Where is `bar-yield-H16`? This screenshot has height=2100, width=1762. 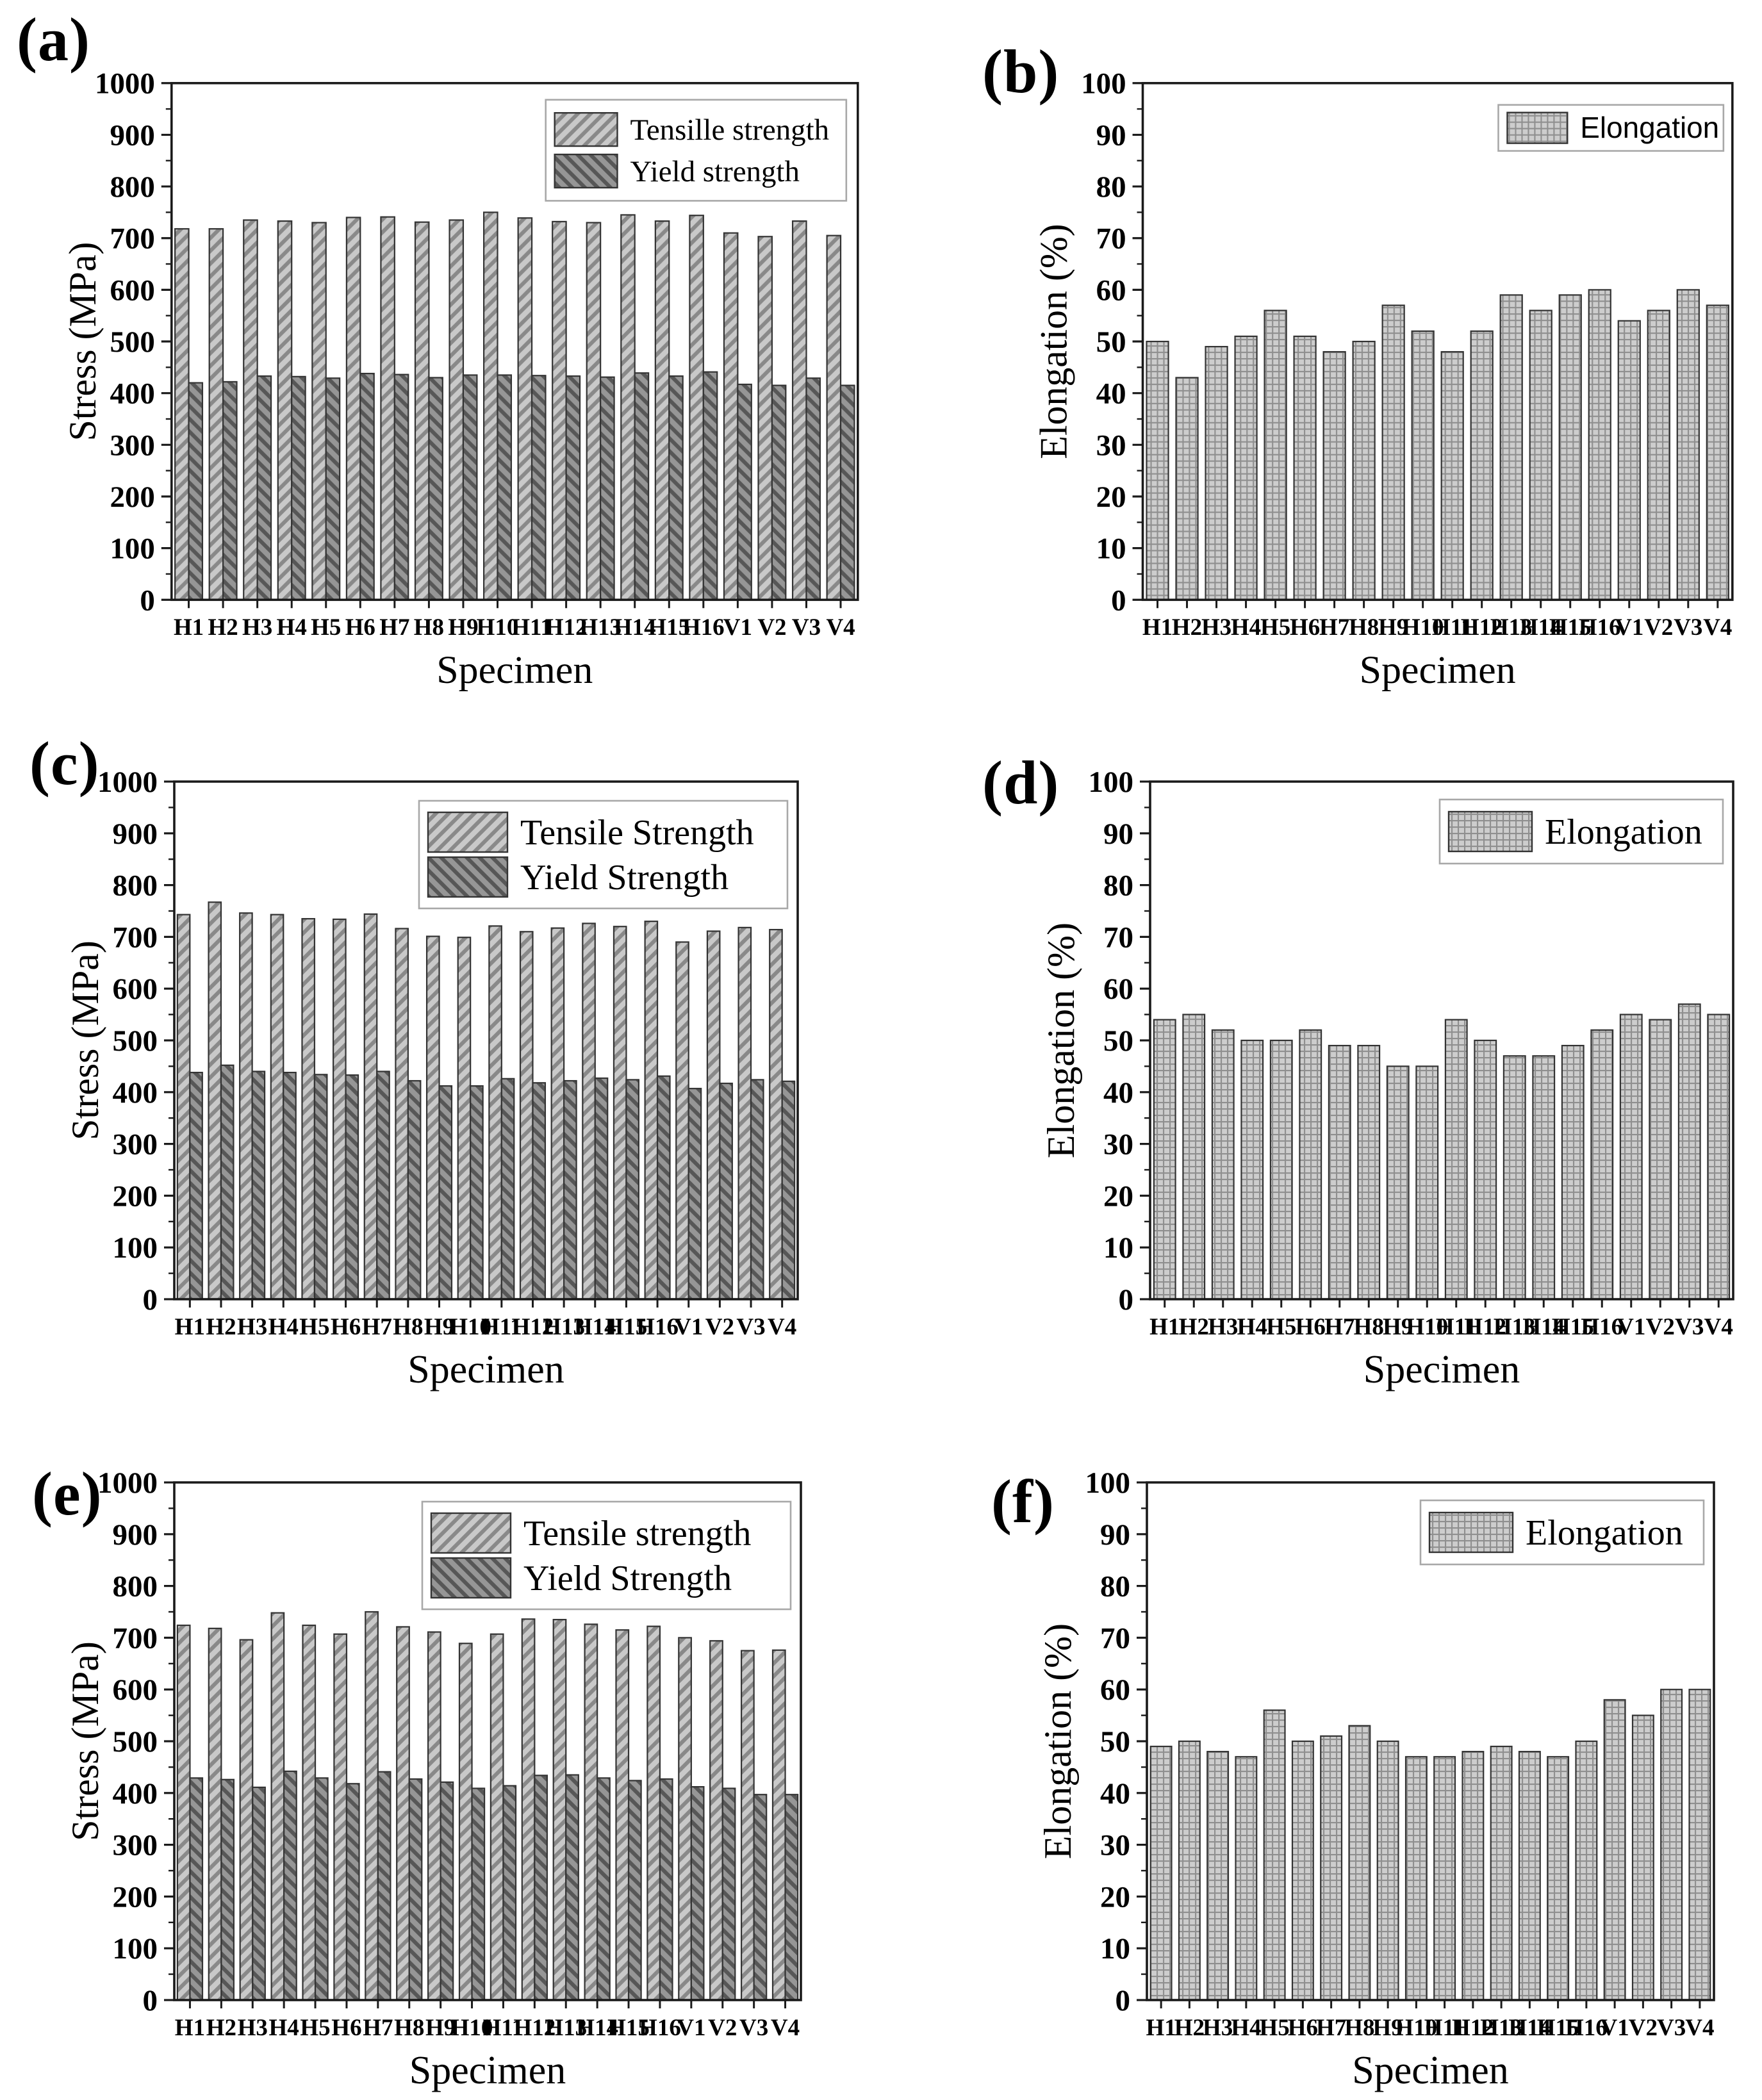
bar-yield-H16 is located at coordinates (663, 1187).